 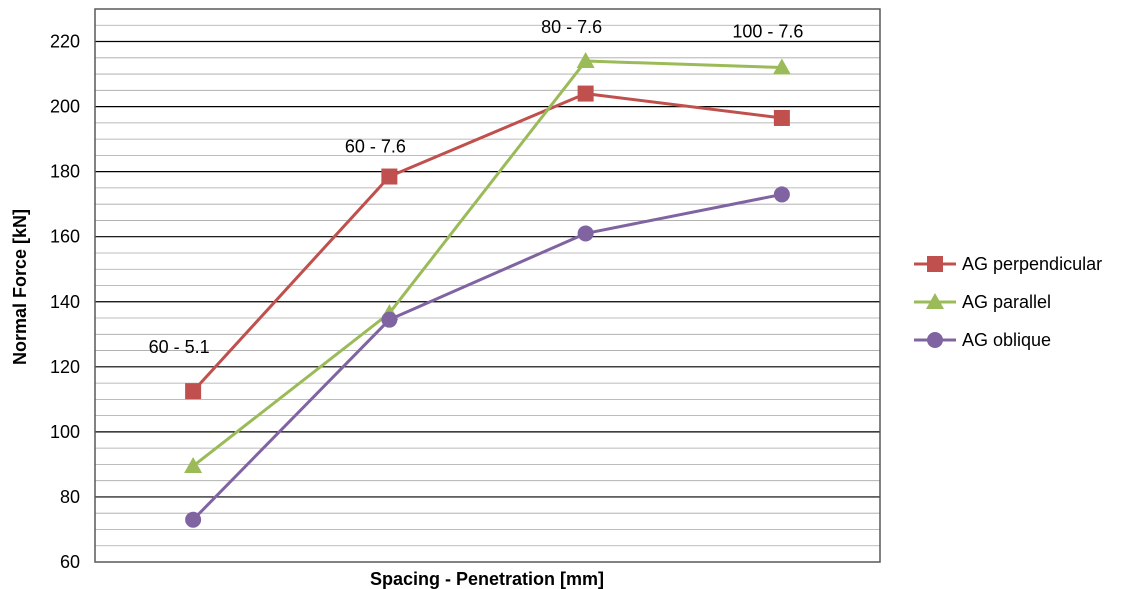 I want to click on y-tick-label: 200, so click(x=65, y=107).